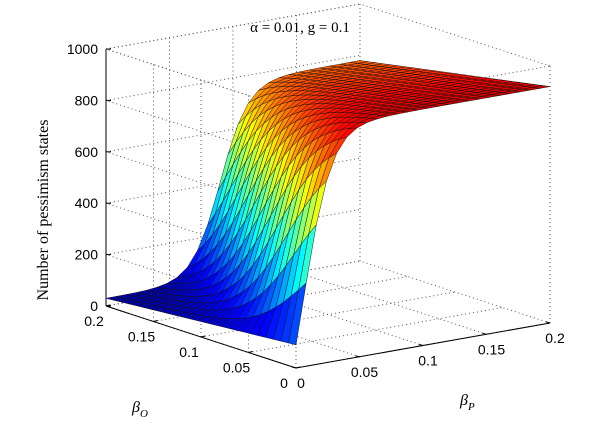 The image size is (600, 445). Describe the element at coordinates (87, 100) in the screenshot. I see `z-tick-label: 800` at that location.